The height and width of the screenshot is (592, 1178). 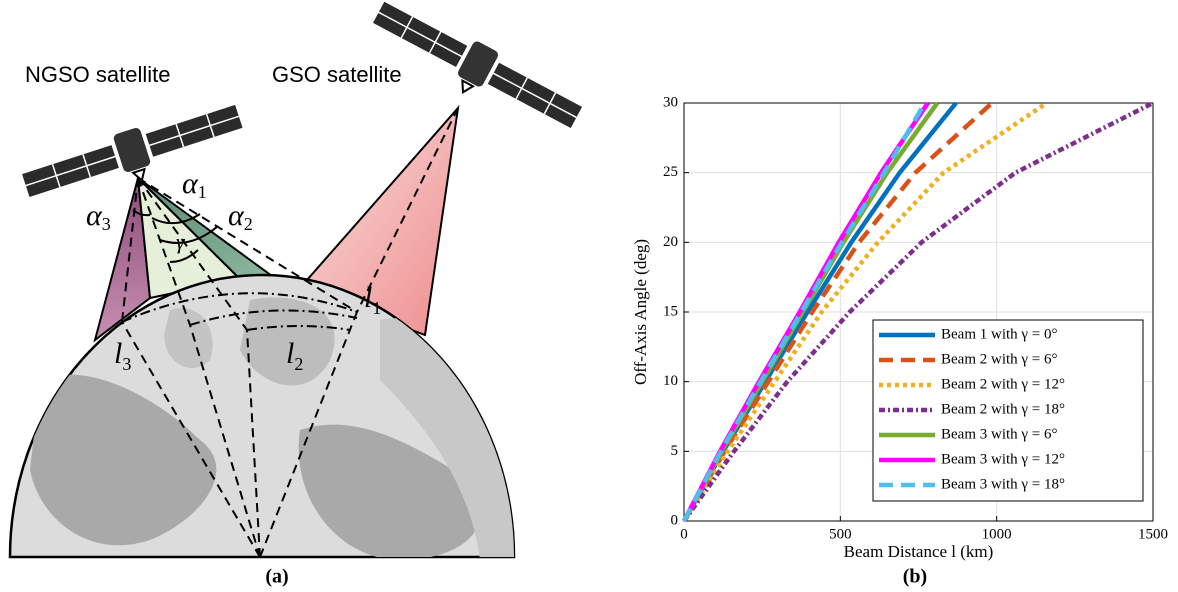 What do you see at coordinates (670, 172) in the screenshot?
I see `y-tick-label: 25` at bounding box center [670, 172].